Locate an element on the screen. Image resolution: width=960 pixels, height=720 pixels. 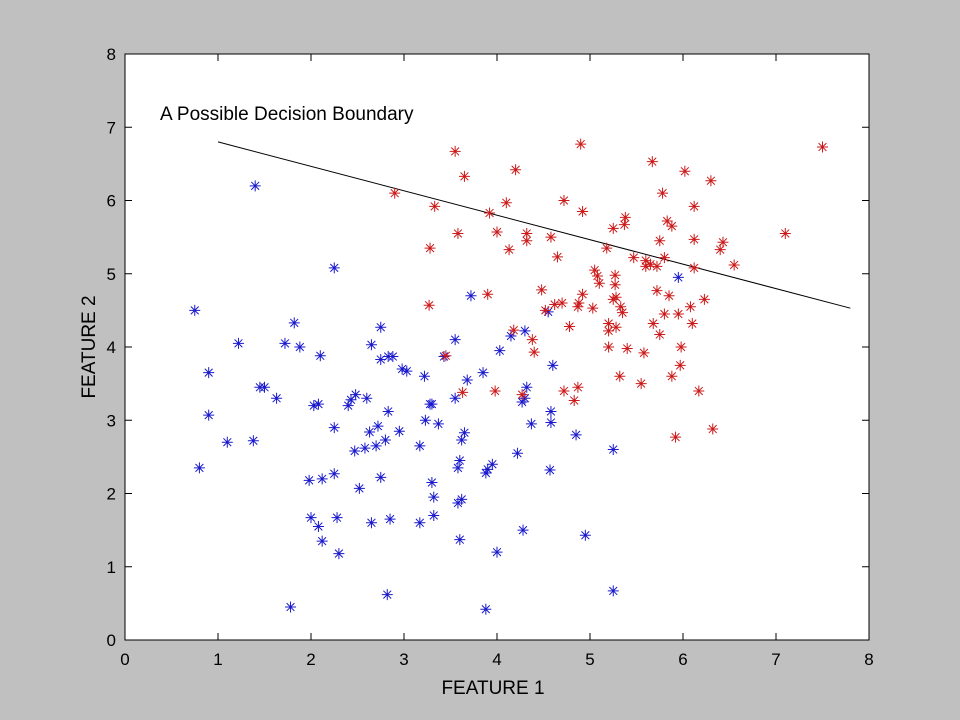
x-tick-label: 8 is located at coordinates (868, 659).